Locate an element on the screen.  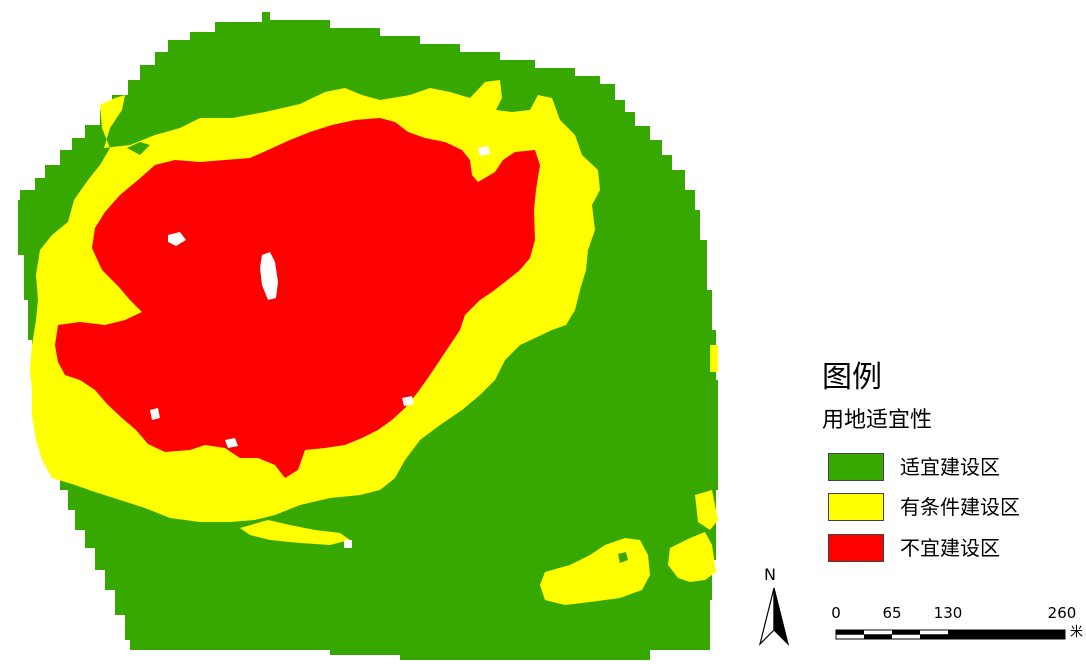
legend-swatch-unsuitable is located at coordinates (856, 548).